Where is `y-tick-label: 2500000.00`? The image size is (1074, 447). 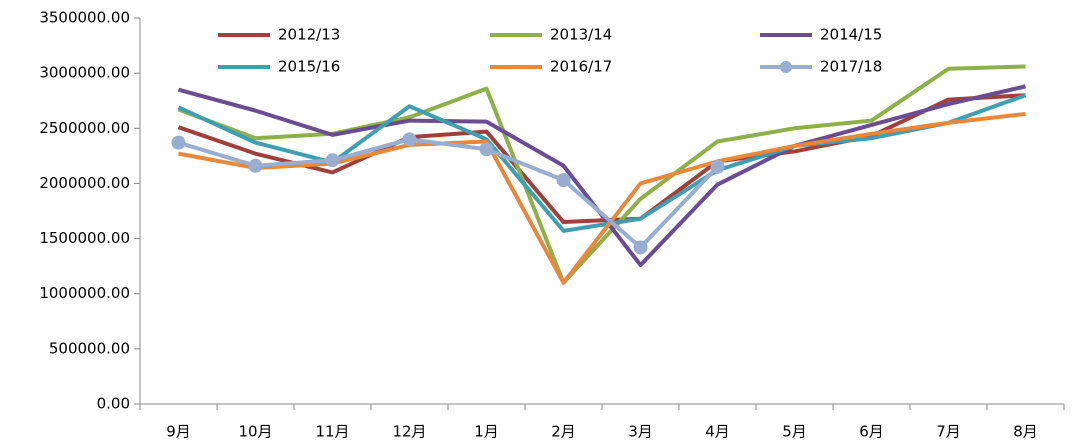 y-tick-label: 2500000.00 is located at coordinates (84, 128).